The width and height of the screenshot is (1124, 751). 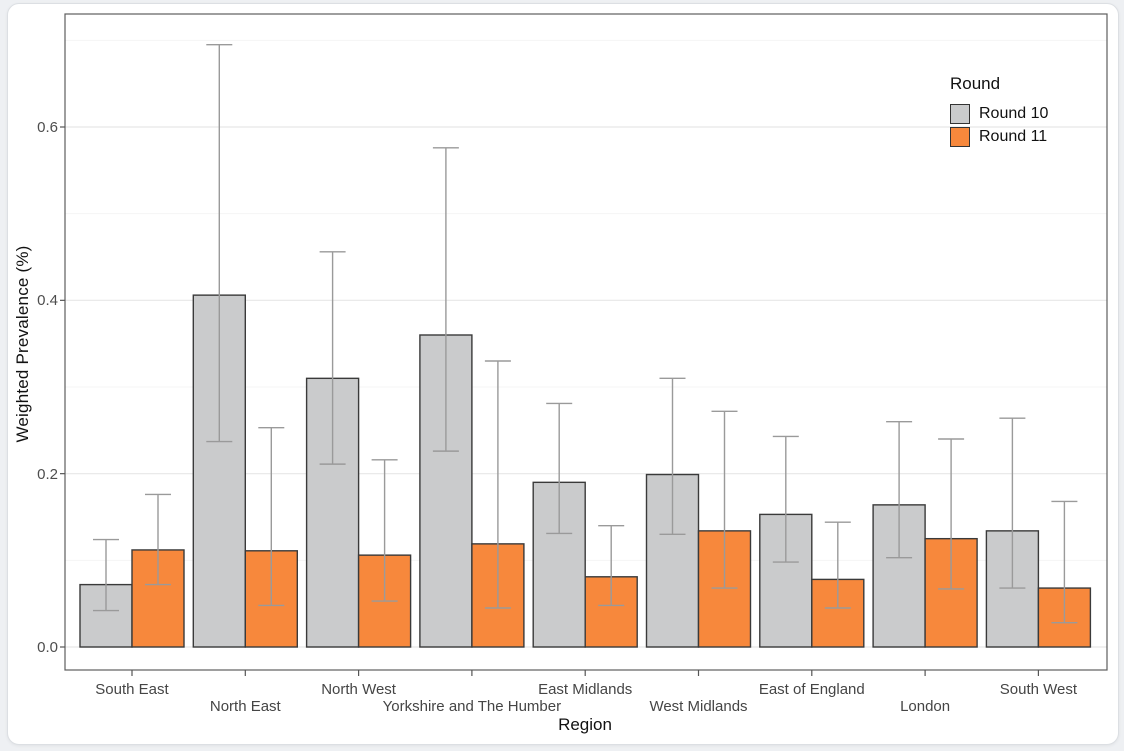 I want to click on y-axis-title: Weighted Prevalence (%), so click(x=22, y=344).